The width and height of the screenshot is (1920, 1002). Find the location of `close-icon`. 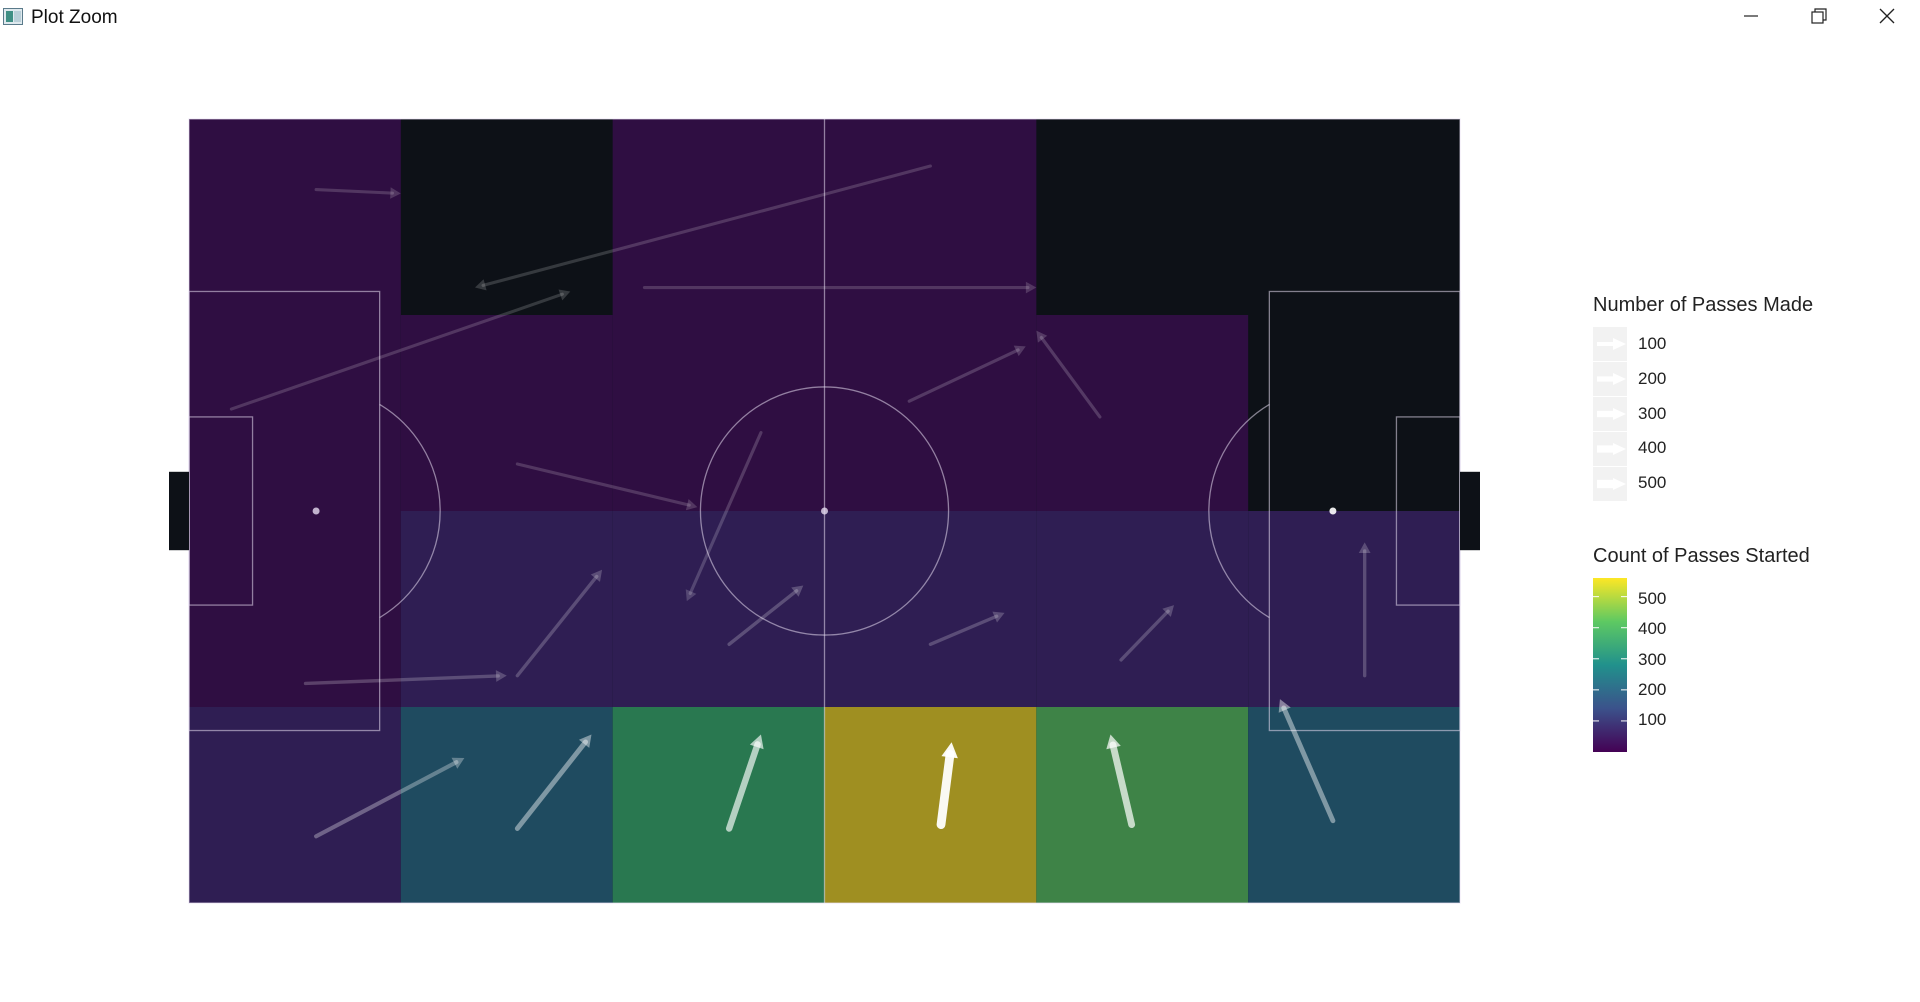

close-icon is located at coordinates (1887, 16).